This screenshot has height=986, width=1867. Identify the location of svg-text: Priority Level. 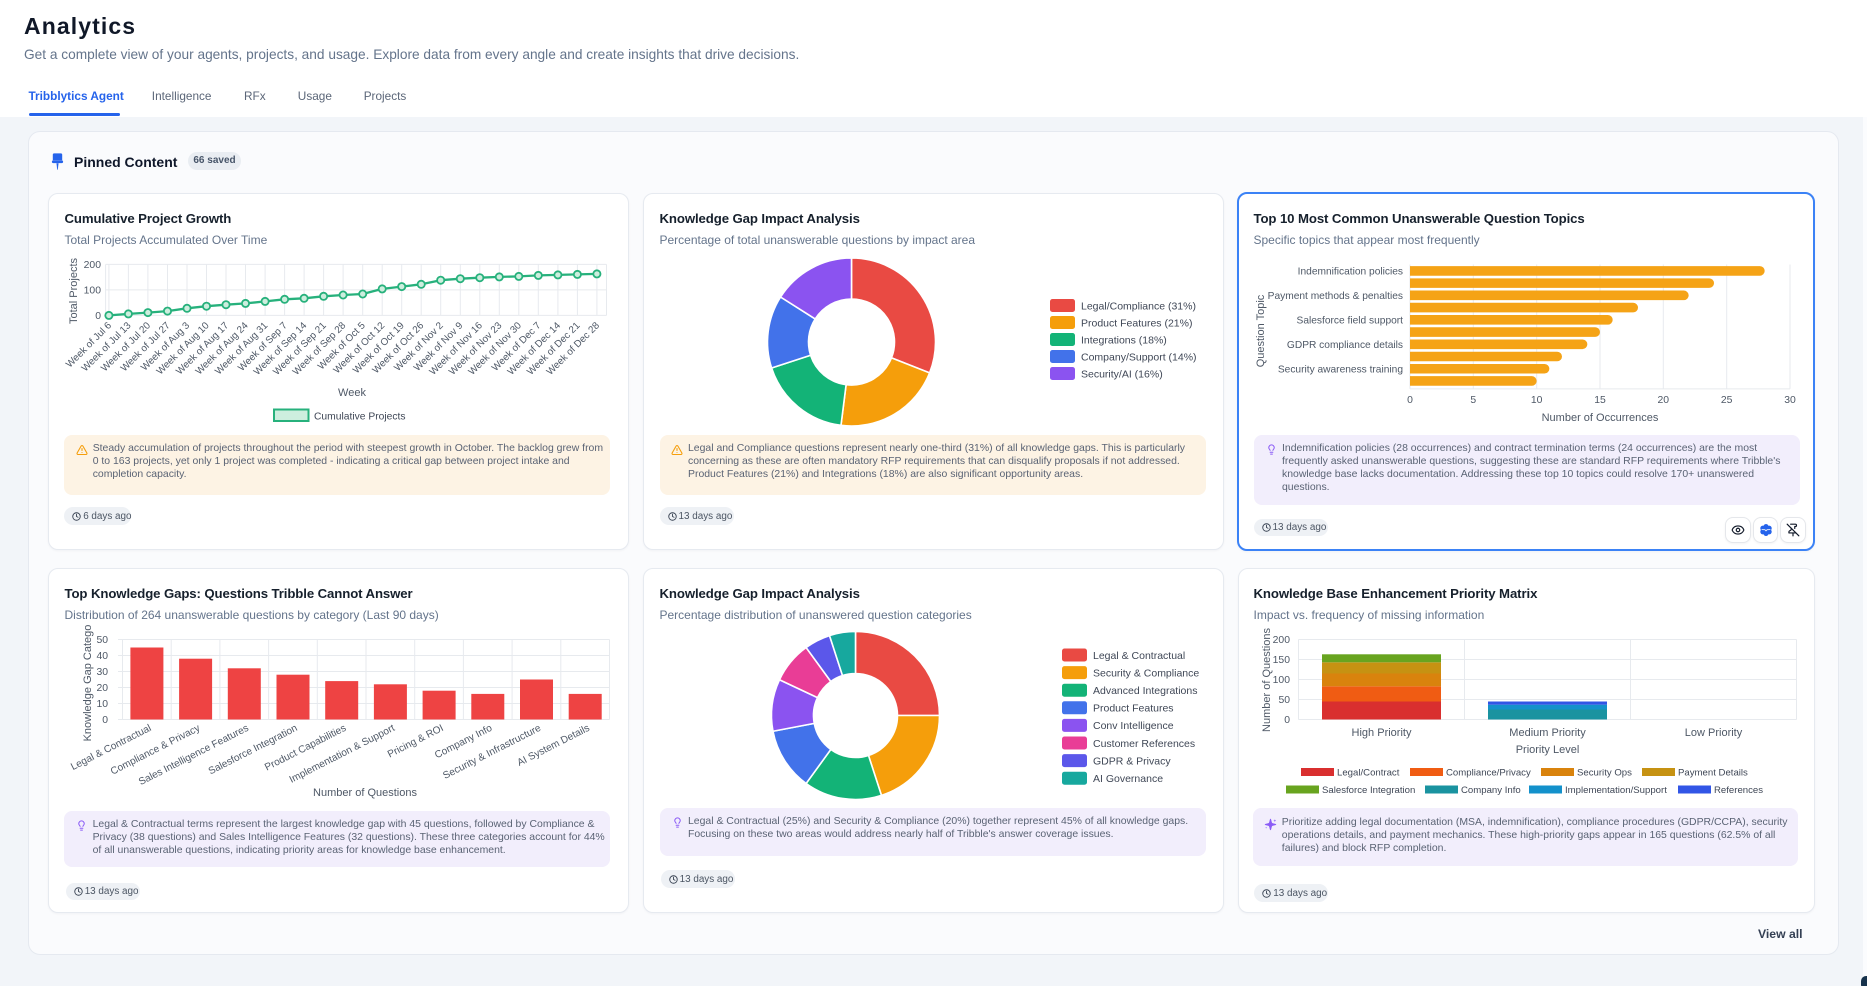
(1548, 750).